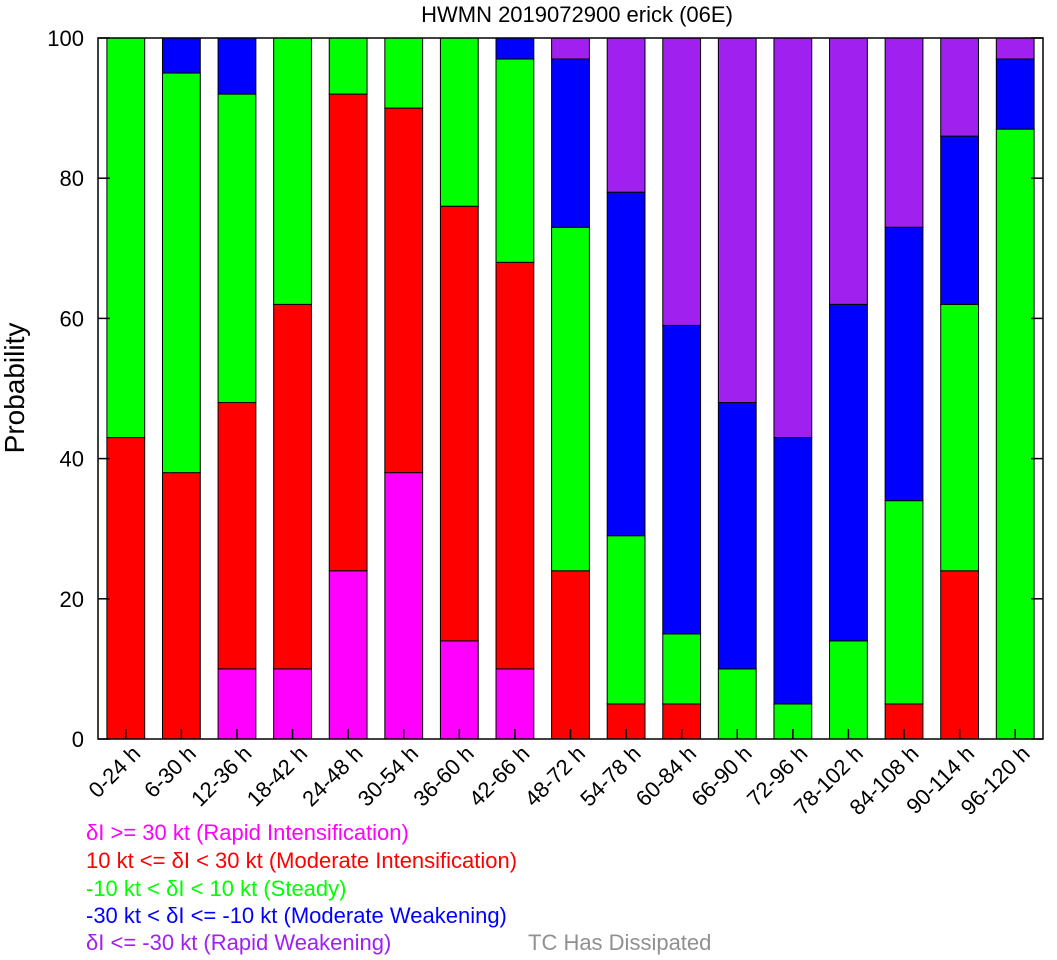 The width and height of the screenshot is (1057, 960). Describe the element at coordinates (904, 602) in the screenshot. I see `bar-84-108-h-steady` at that location.